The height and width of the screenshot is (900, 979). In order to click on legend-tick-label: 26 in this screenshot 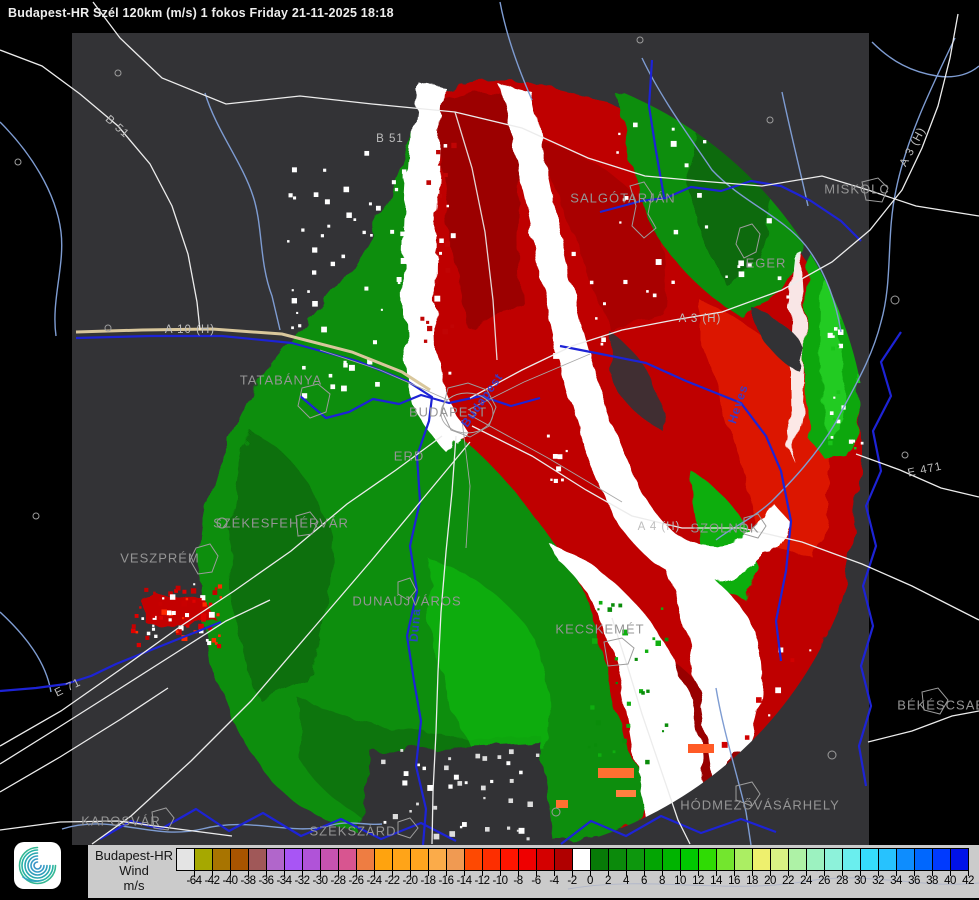, I will do `click(824, 881)`.